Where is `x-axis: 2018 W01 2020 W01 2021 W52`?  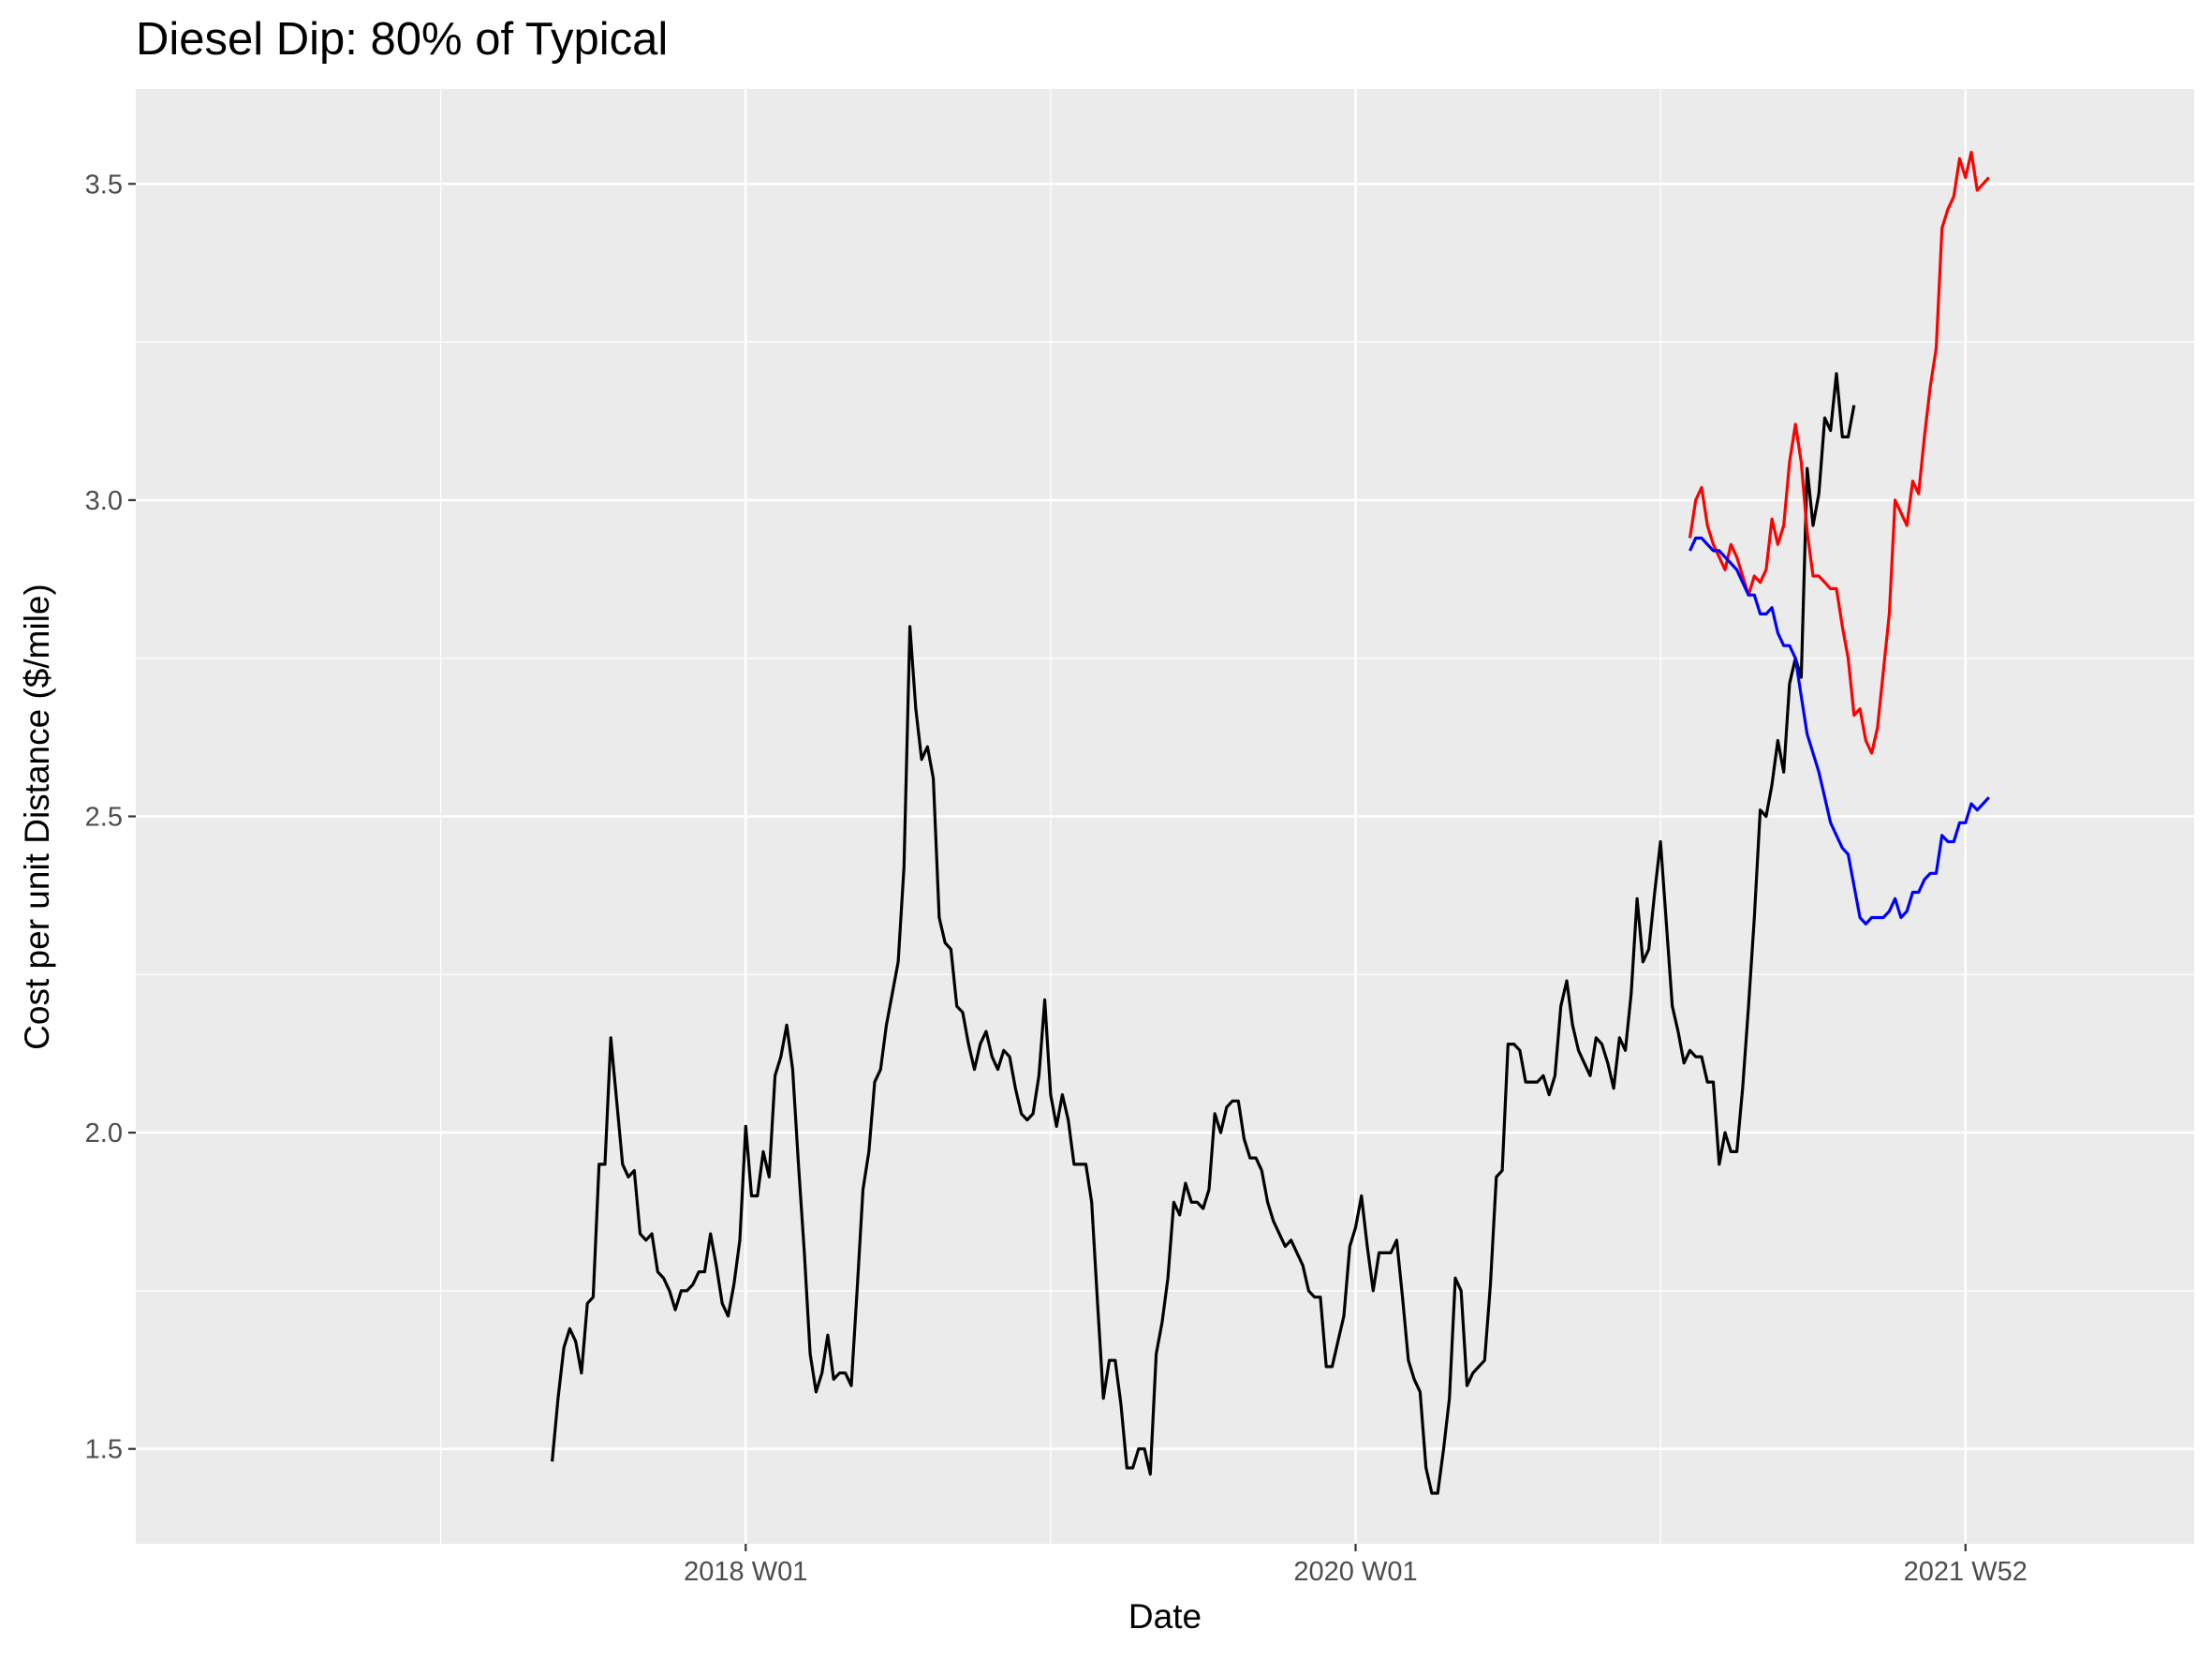
x-axis: 2018 W01 2020 W01 2021 W52 is located at coordinates (1356, 1566).